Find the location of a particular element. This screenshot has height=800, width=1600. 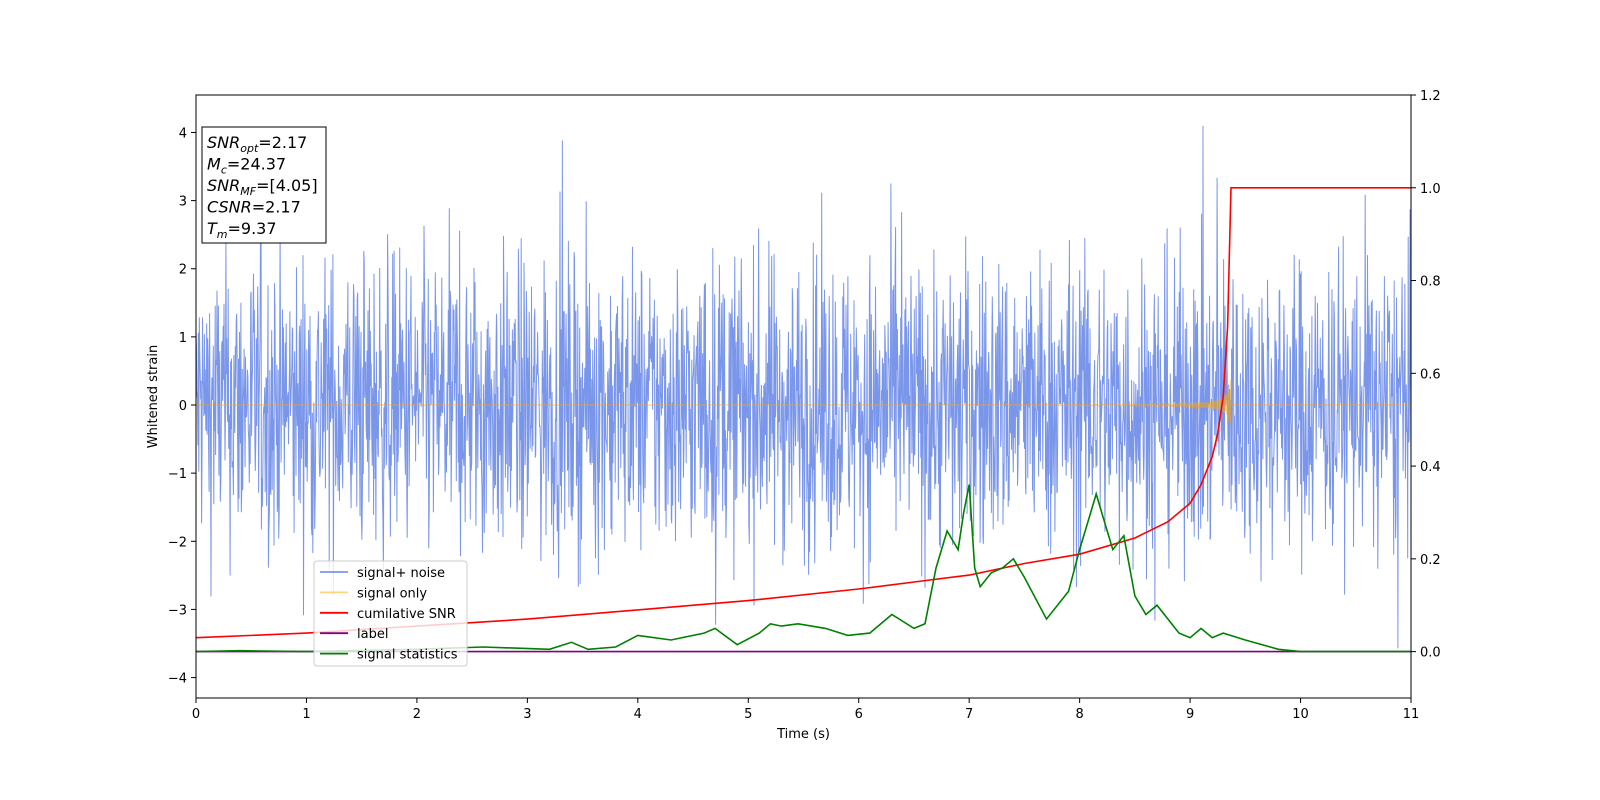

y-tick-left-label: −4 is located at coordinates (177, 679).